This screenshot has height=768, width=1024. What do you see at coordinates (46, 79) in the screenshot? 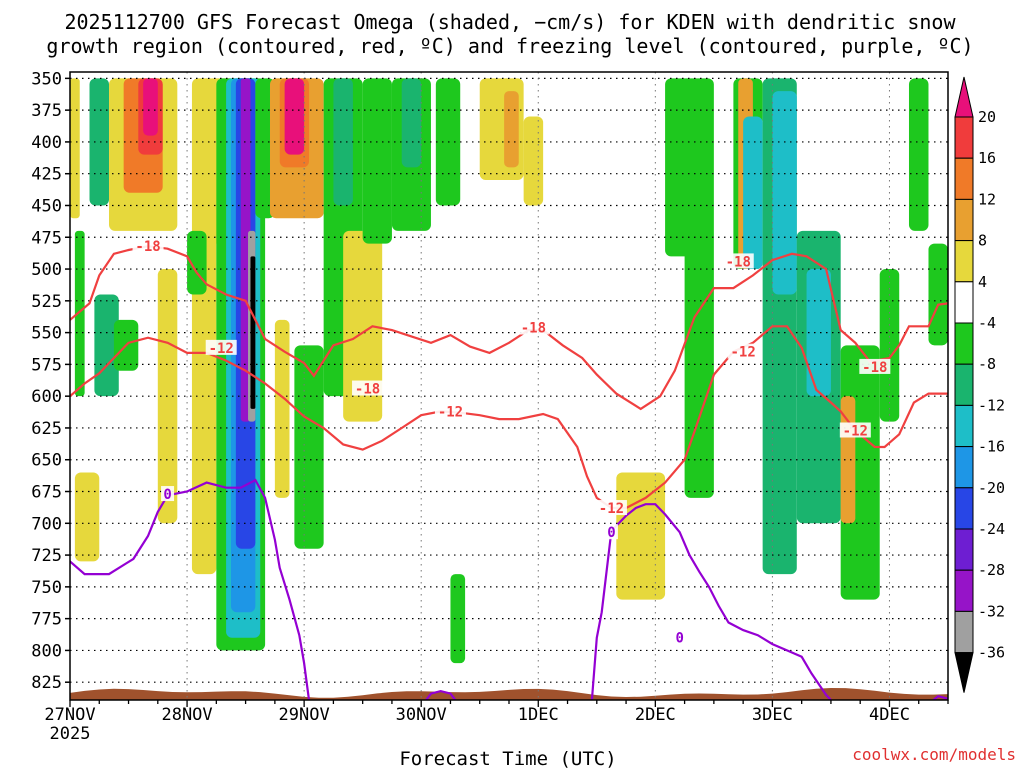
I see `y-tick-label: 350` at bounding box center [46, 79].